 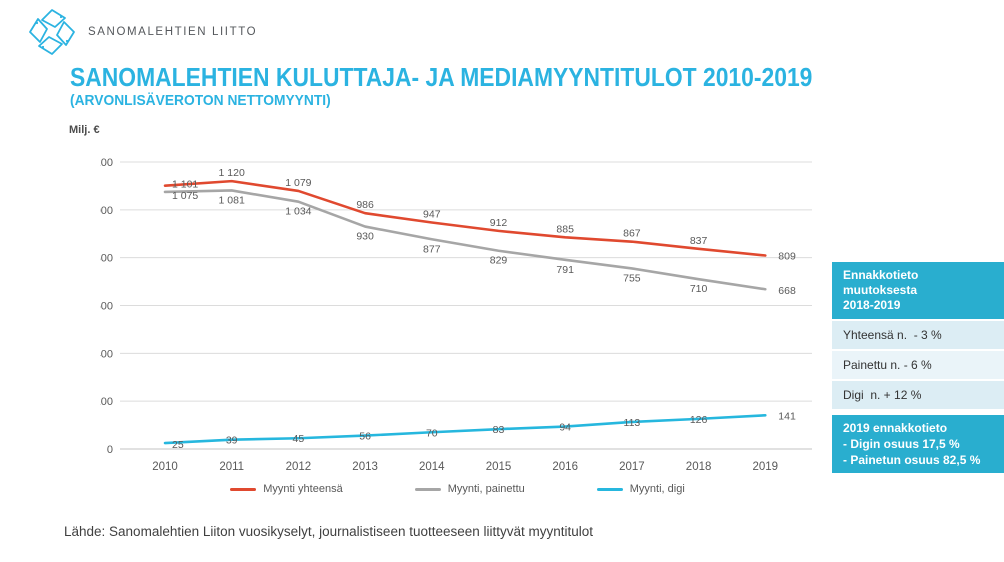 I want to click on y-tick-label: 600, so click(x=106, y=307).